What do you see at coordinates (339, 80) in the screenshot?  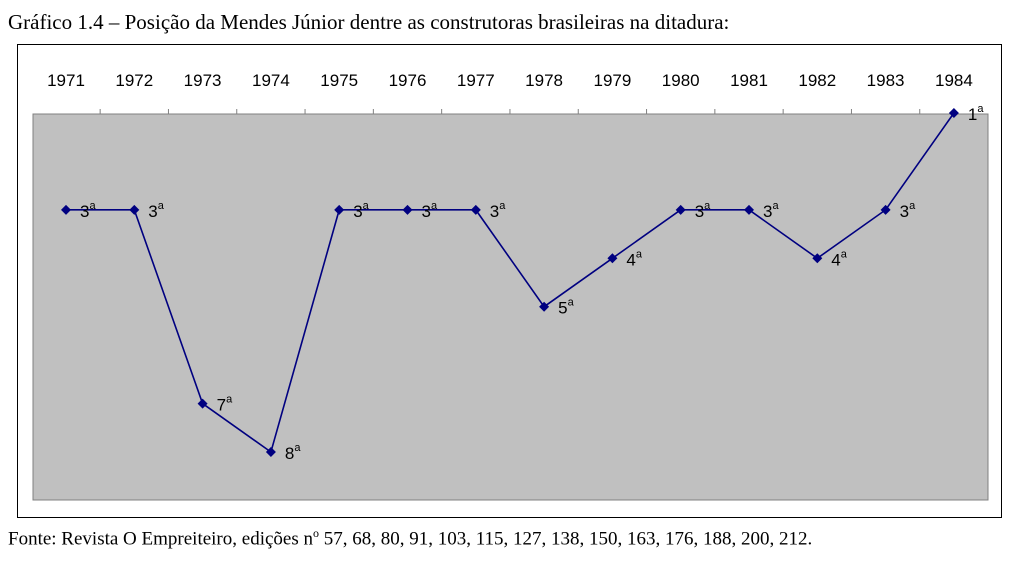 I see `x-tick-label: 1975` at bounding box center [339, 80].